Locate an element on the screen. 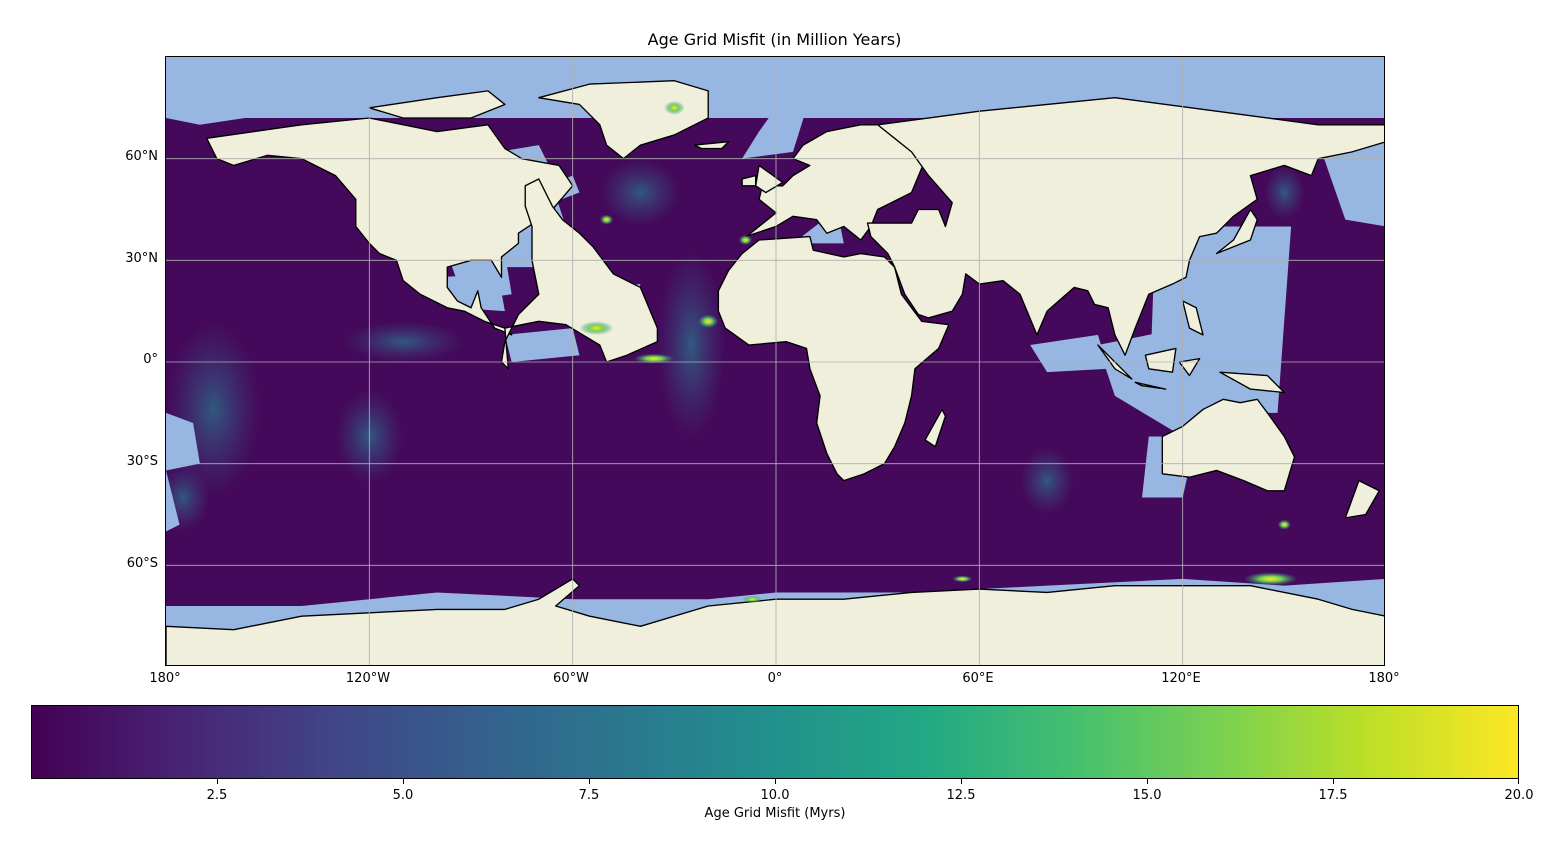 The image size is (1567, 843). lon-tick-label: 120°W is located at coordinates (368, 678).